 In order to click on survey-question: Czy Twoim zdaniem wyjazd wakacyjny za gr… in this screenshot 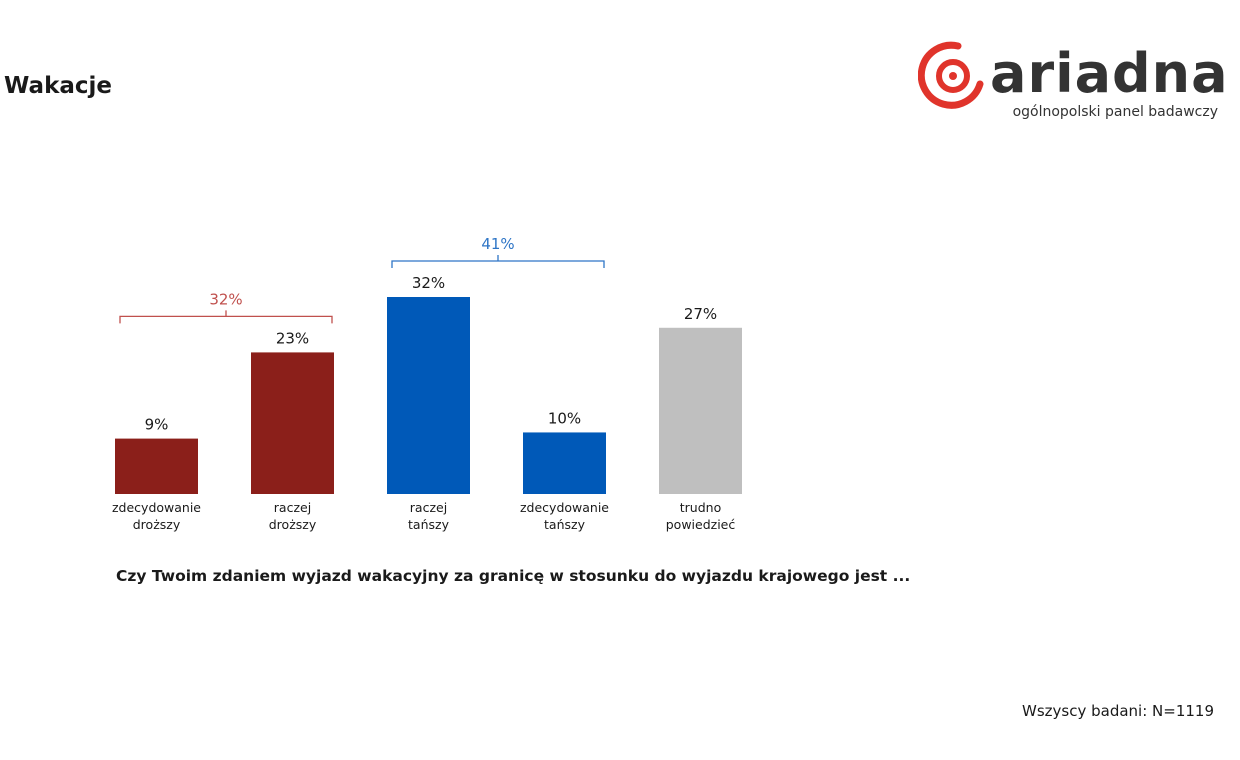, I will do `click(513, 576)`.